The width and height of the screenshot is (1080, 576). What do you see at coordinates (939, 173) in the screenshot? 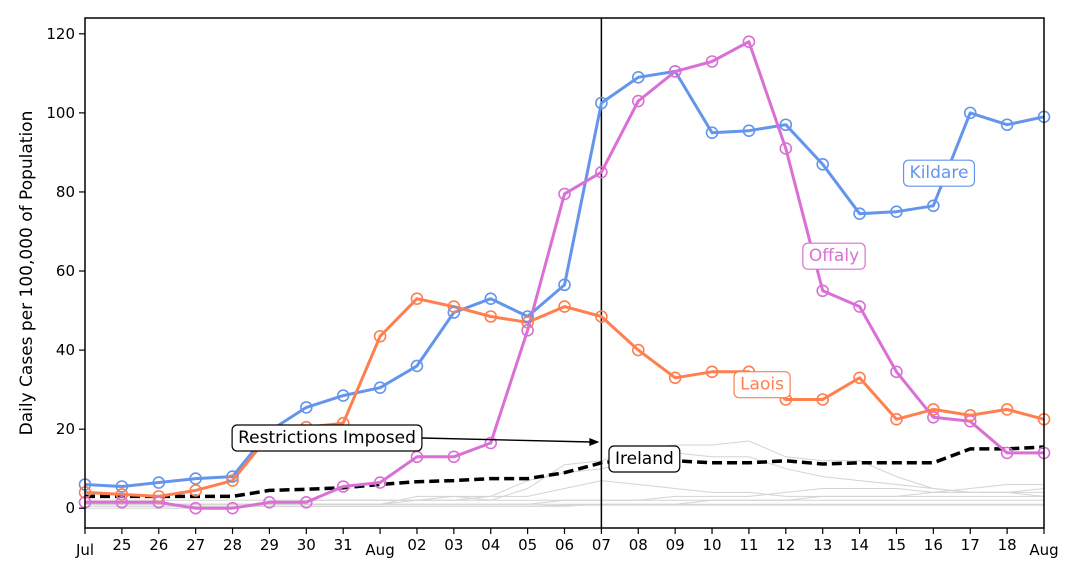
I see `kildare-label: Kildare` at bounding box center [939, 173].